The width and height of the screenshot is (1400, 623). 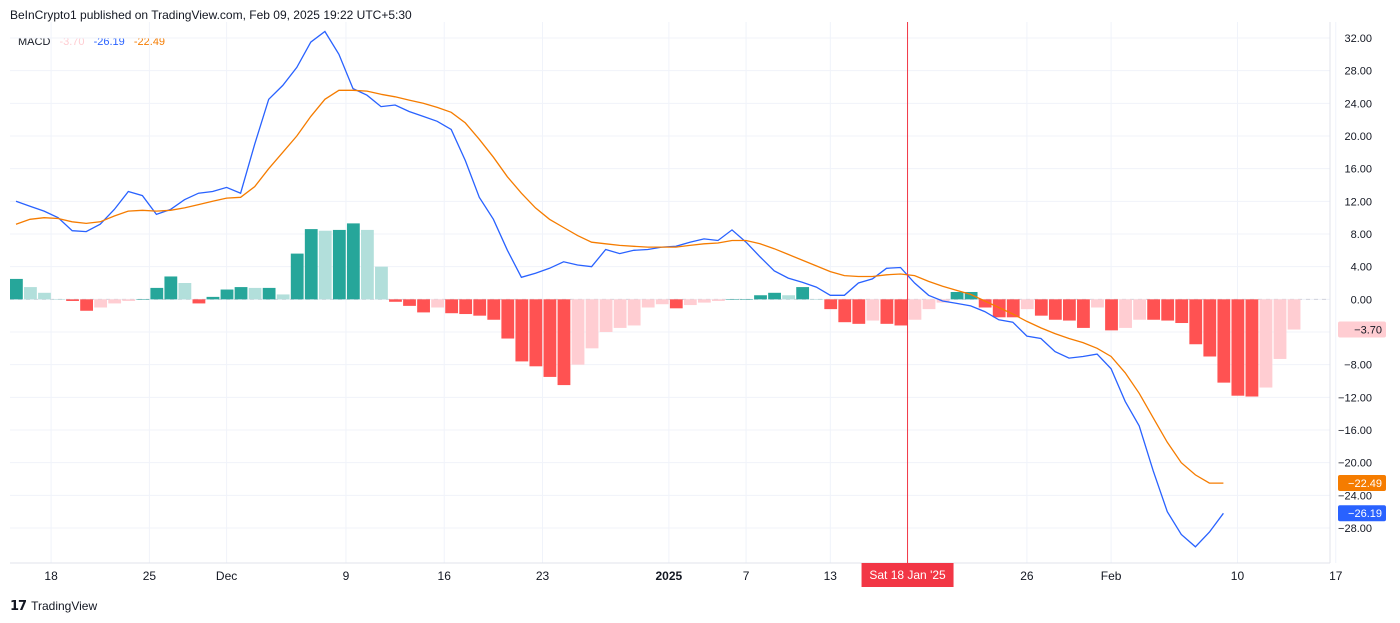 I want to click on x-tick-label: 26, so click(x=1027, y=576).